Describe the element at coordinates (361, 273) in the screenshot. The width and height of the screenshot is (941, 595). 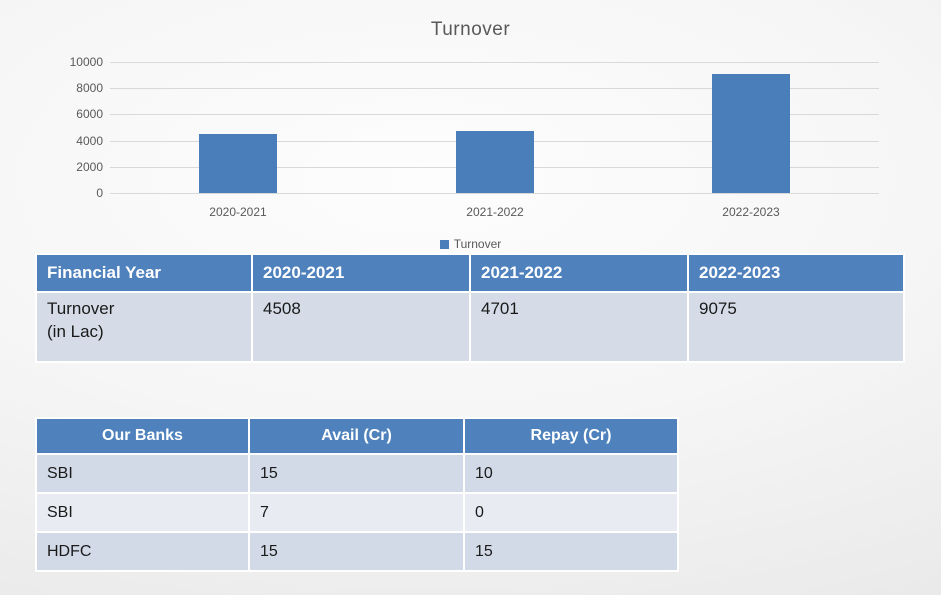
I see `turnover-header-cell: 2020-2021` at that location.